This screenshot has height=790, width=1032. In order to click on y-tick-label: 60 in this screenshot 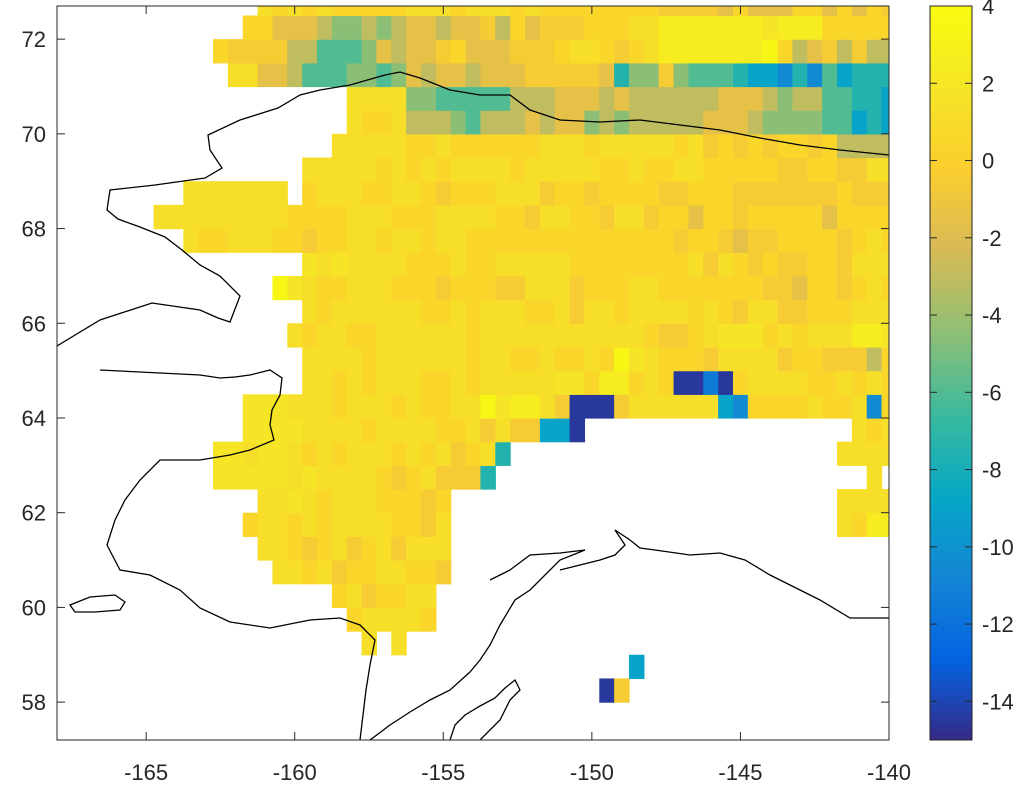, I will do `click(34, 607)`.